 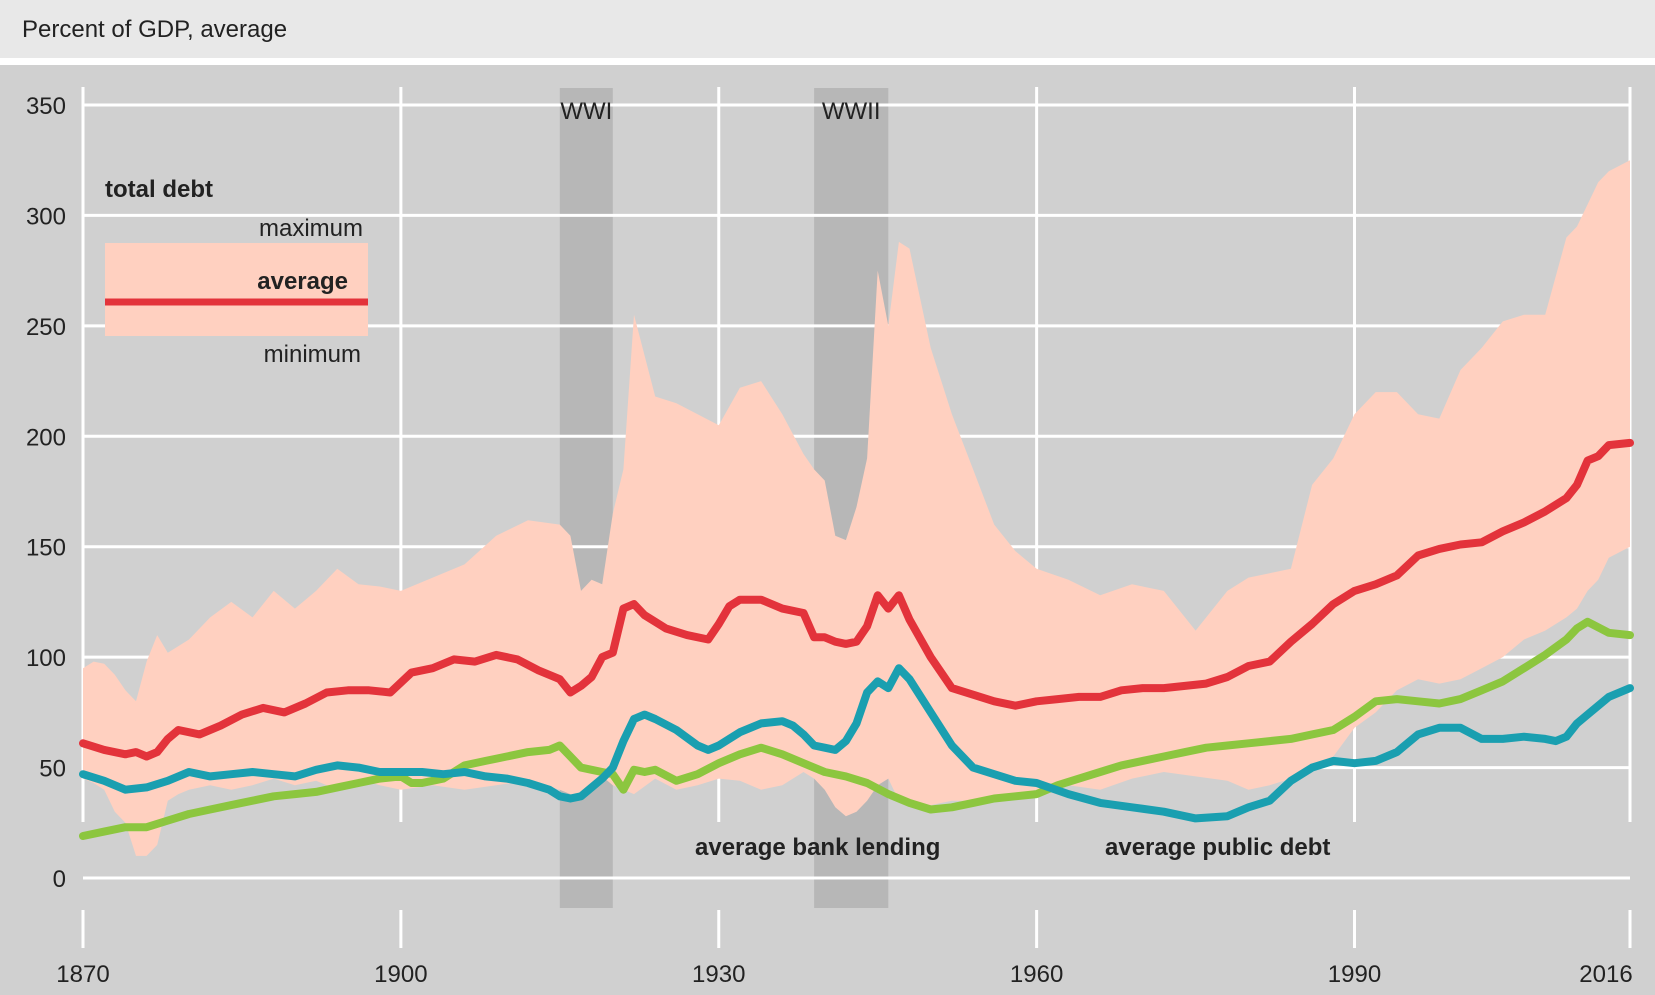 What do you see at coordinates (155, 29) in the screenshot?
I see `chart-subtitle: Percent of GDP, average` at bounding box center [155, 29].